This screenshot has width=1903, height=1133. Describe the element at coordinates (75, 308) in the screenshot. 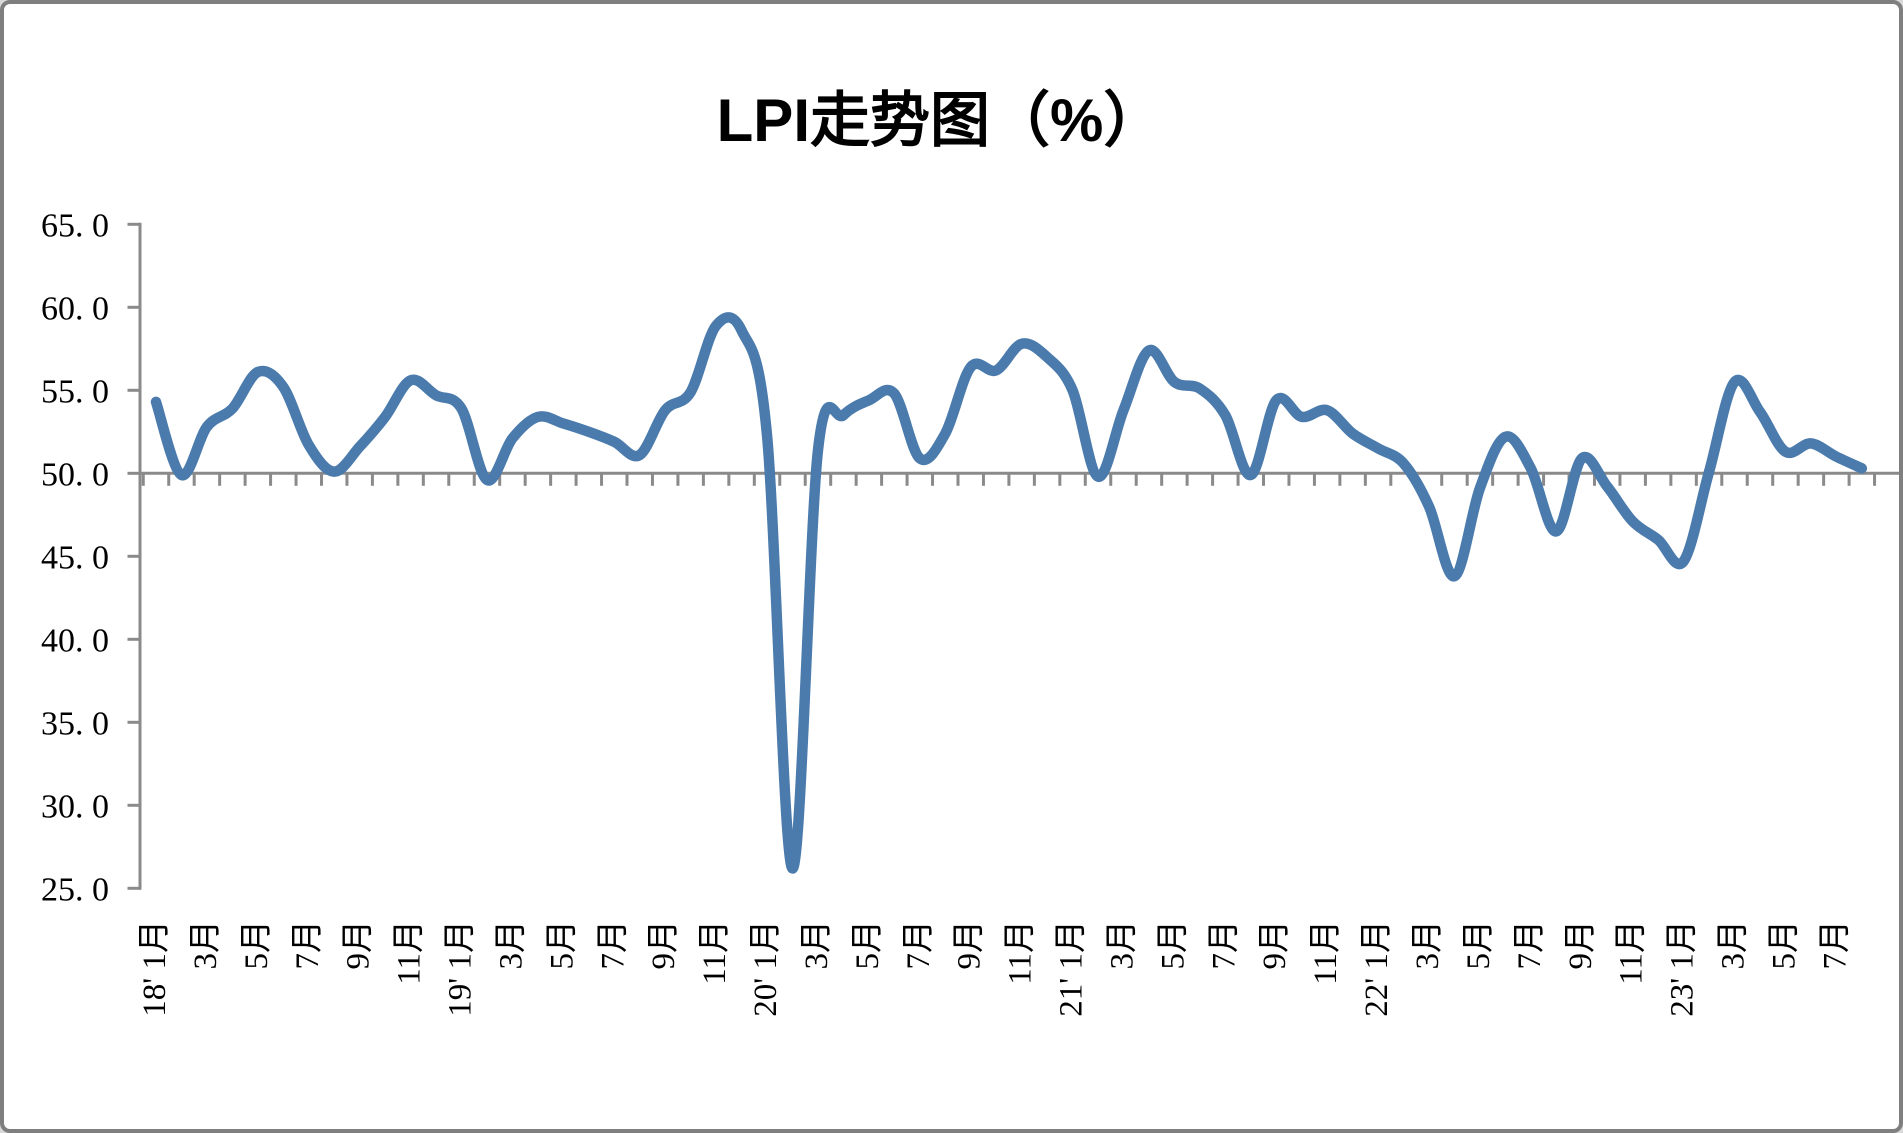

I see `y-tick-label: 60. 0` at that location.